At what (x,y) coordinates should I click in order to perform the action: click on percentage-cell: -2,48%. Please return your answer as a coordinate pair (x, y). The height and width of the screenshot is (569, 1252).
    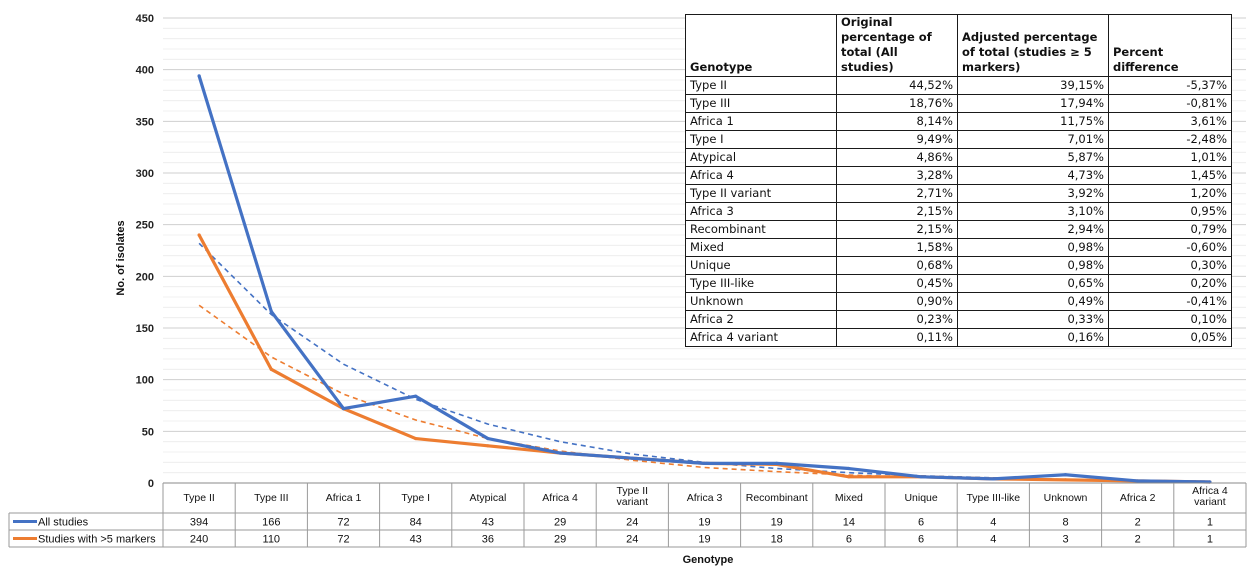
    Looking at the image, I should click on (1170, 139).